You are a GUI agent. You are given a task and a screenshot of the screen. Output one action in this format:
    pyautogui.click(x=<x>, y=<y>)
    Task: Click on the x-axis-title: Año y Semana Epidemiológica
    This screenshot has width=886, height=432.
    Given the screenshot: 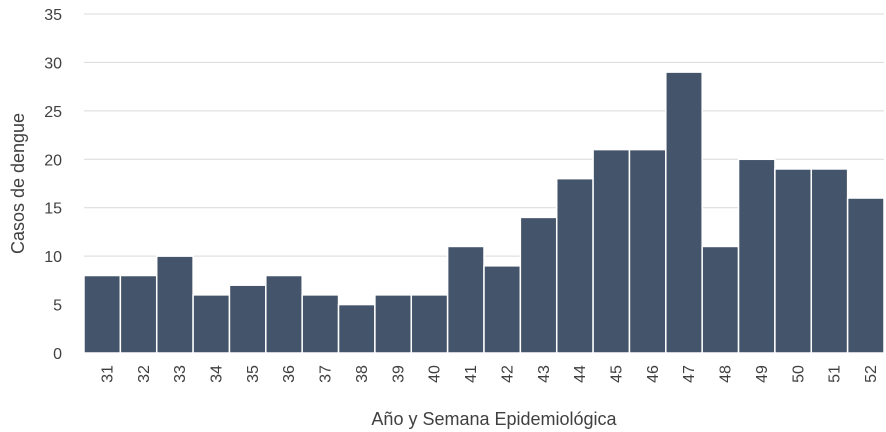 What is the action you would take?
    pyautogui.click(x=494, y=419)
    